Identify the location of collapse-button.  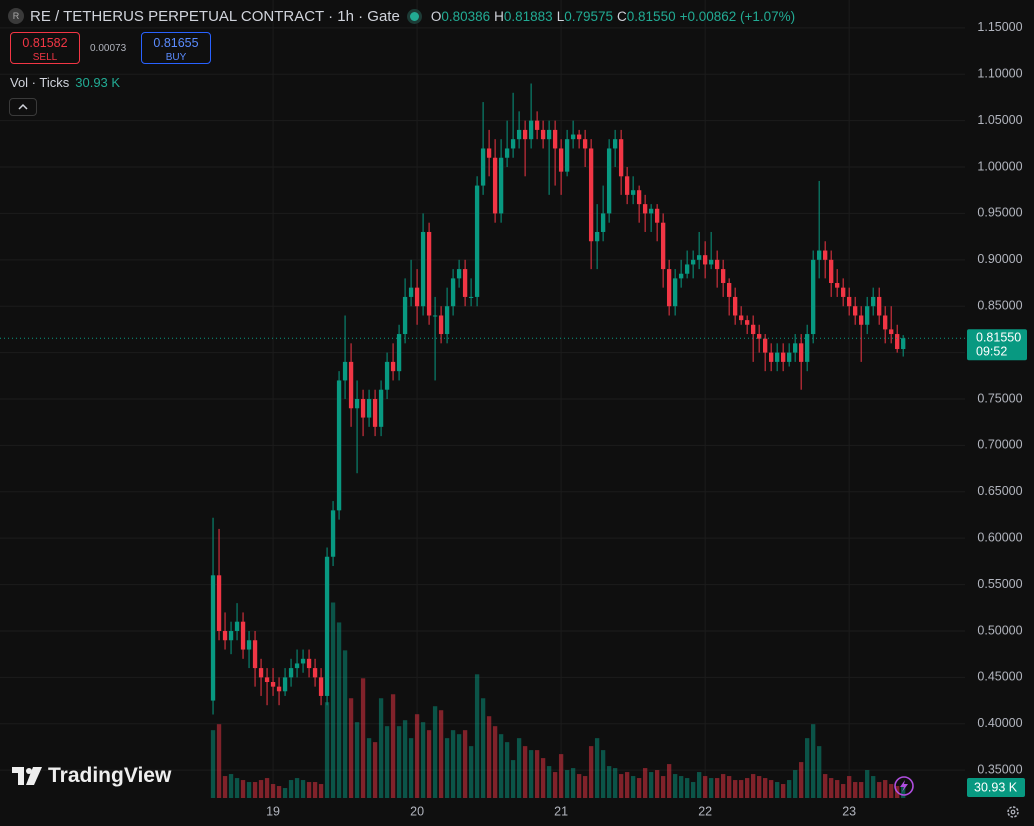
(23, 107).